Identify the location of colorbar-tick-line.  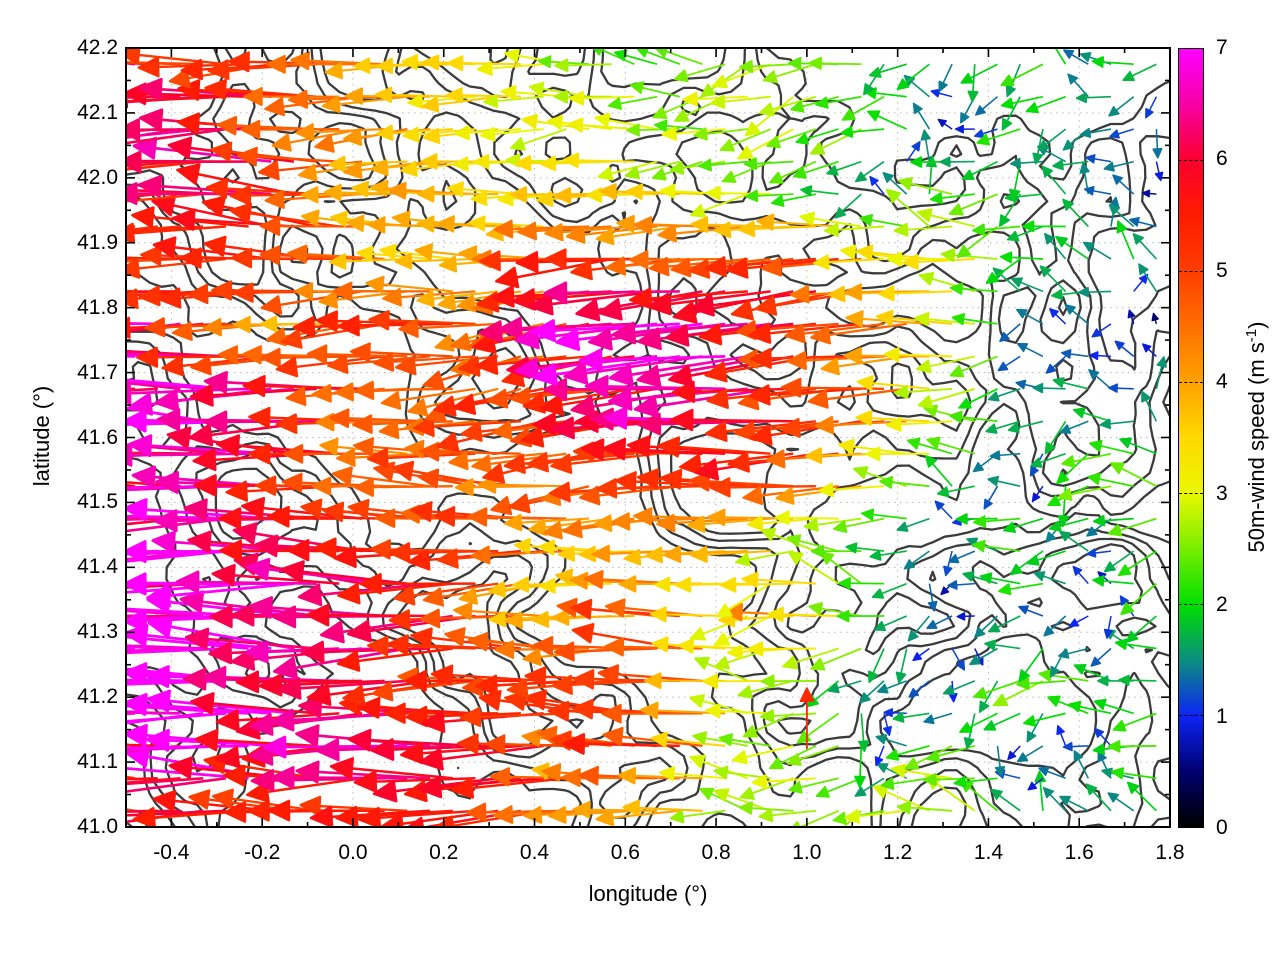
(1191, 715).